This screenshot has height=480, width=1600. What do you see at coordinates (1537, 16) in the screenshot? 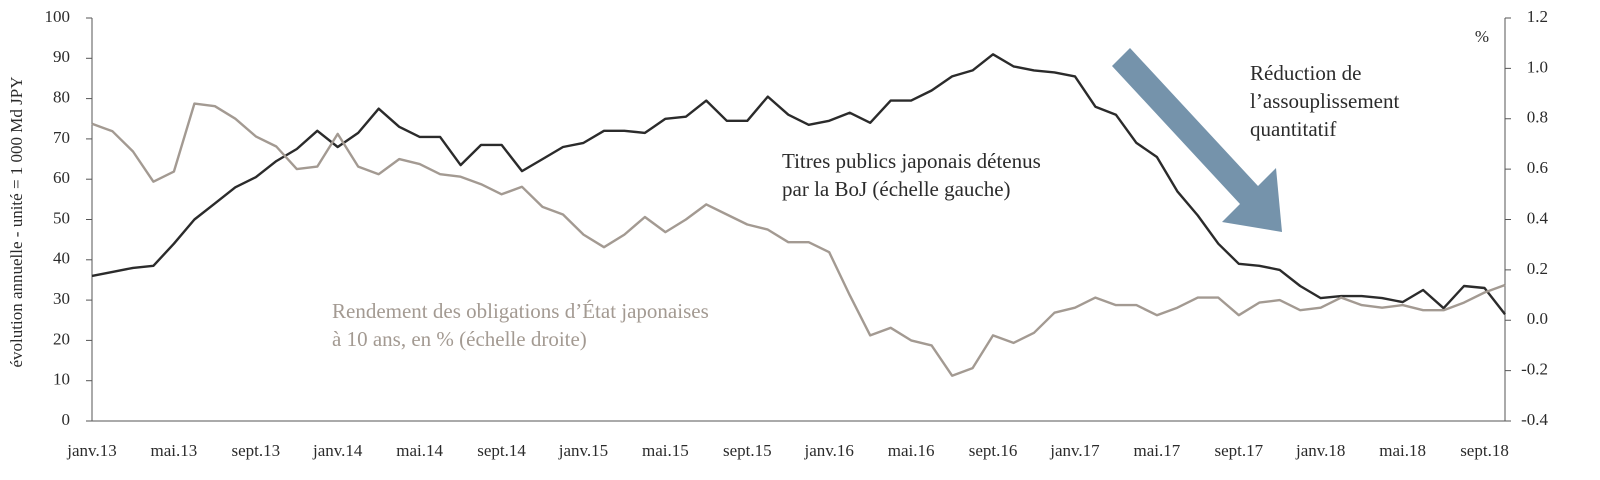
I see `y2-tick-label: 1.2` at bounding box center [1537, 16].